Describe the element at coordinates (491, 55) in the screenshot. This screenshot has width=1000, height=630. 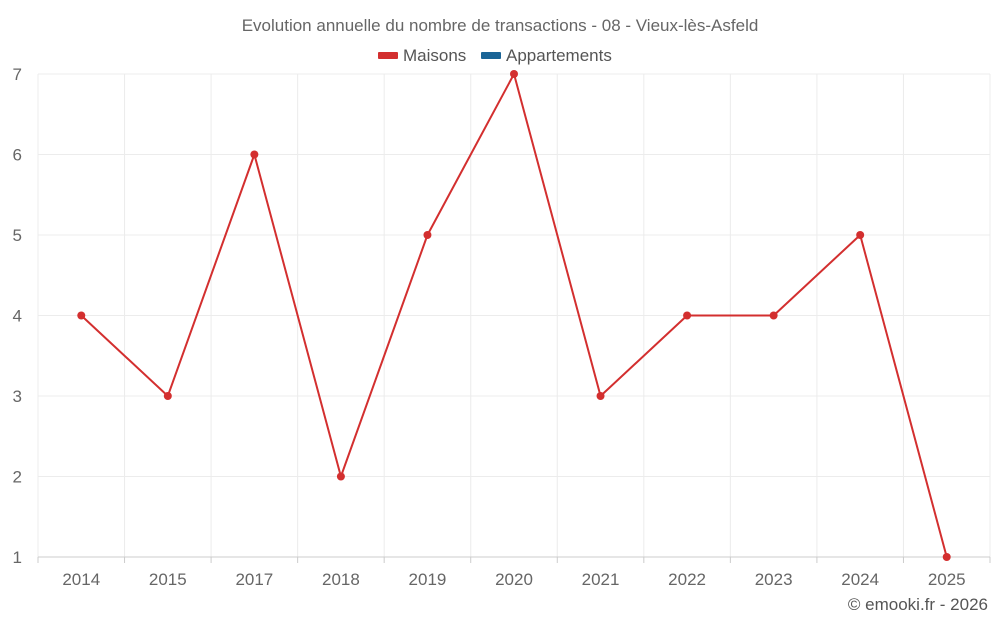
I see `legend-swatch-appartements` at that location.